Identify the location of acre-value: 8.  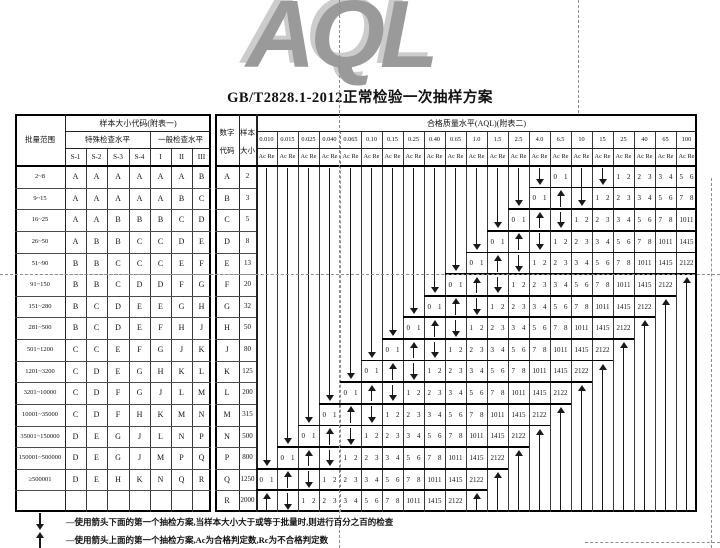
(545, 349).